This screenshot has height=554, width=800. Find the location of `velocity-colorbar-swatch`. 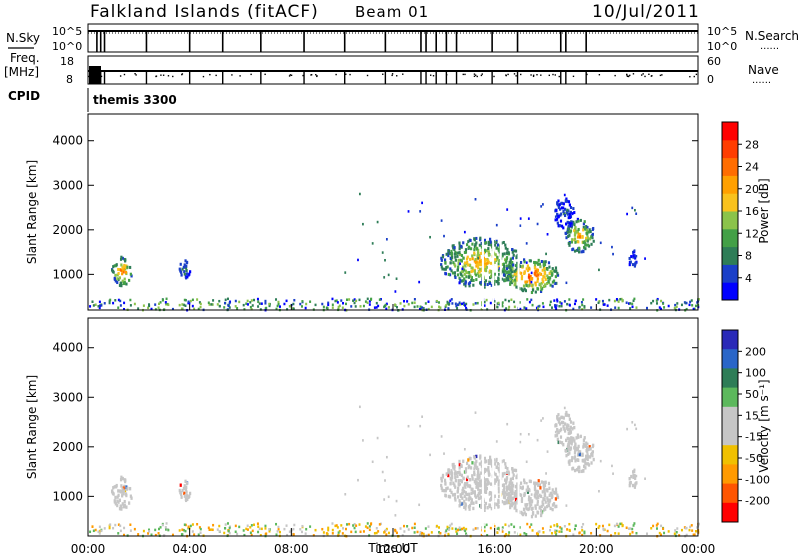

velocity-colorbar-swatch is located at coordinates (730, 359).